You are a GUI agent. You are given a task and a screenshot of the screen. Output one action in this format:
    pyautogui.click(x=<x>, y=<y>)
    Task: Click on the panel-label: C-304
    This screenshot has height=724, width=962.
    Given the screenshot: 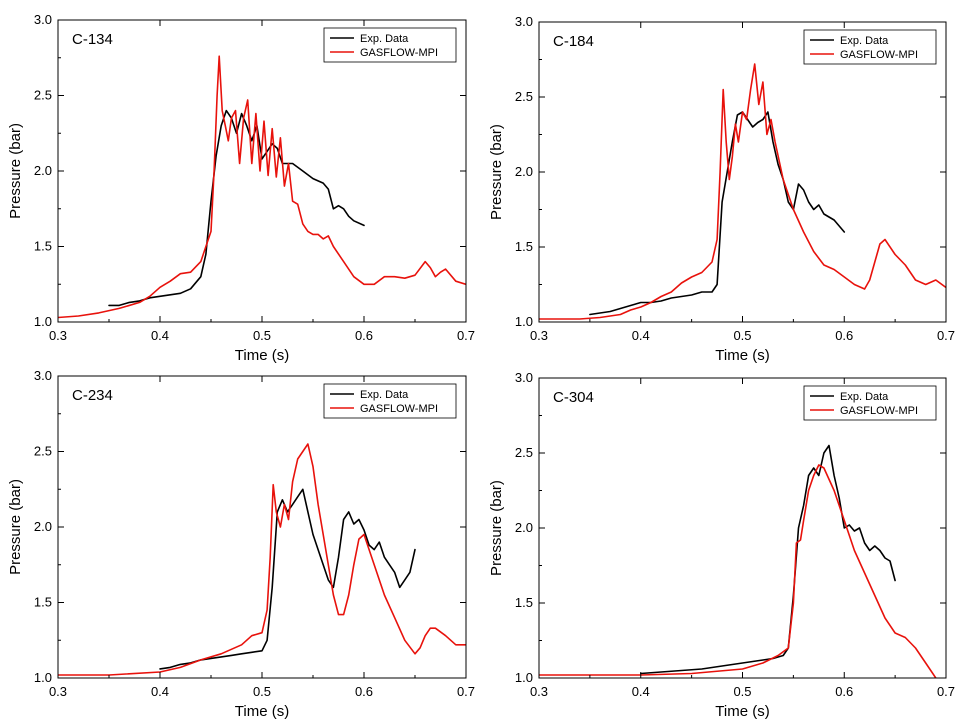 What is the action you would take?
    pyautogui.click(x=573, y=397)
    